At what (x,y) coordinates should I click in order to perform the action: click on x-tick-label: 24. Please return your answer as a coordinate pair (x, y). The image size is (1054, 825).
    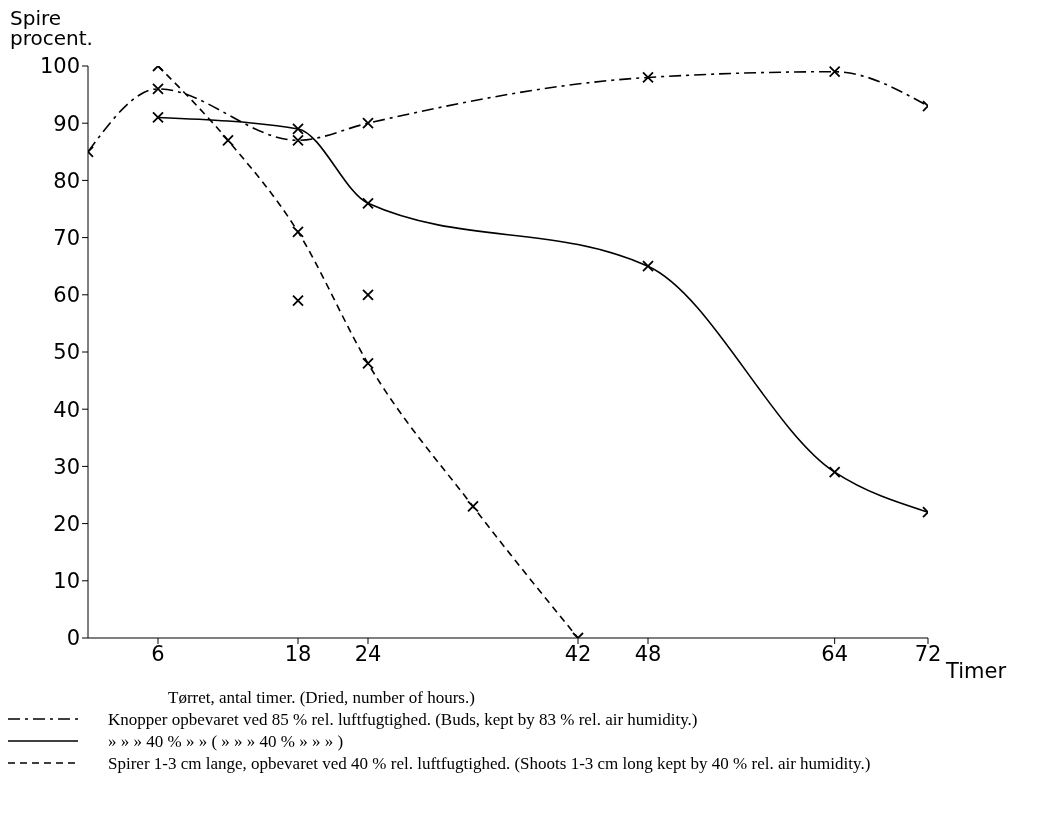
    Looking at the image, I should click on (368, 653).